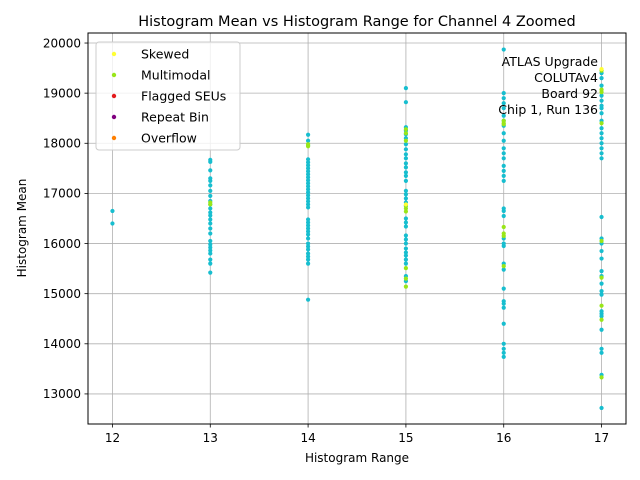 The height and width of the screenshot is (480, 640). I want to click on x-tick-label: 13, so click(210, 438).